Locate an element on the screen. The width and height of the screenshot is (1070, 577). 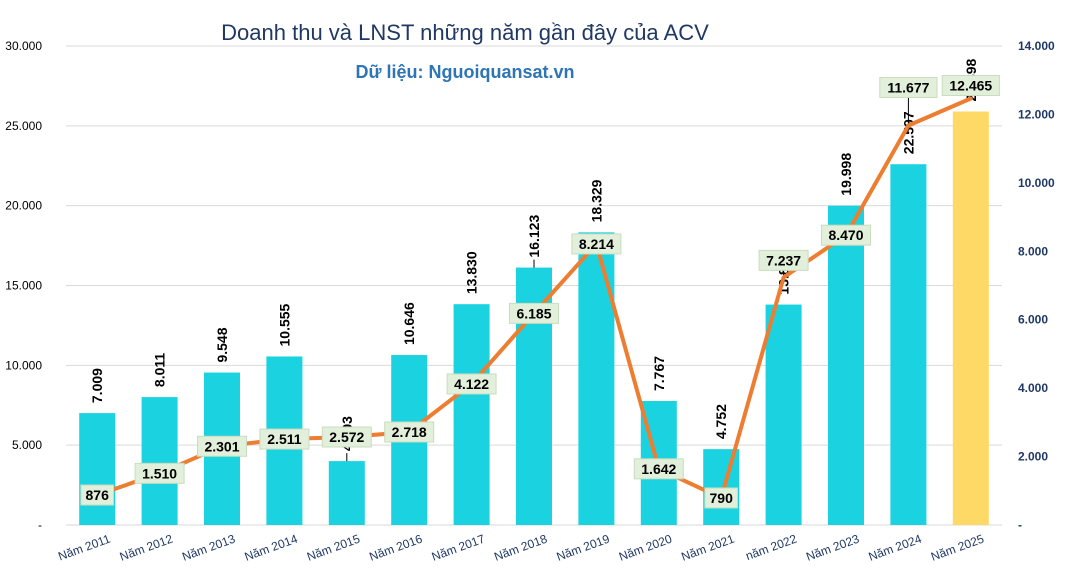
profit-value-label: 2.718 is located at coordinates (409, 432).